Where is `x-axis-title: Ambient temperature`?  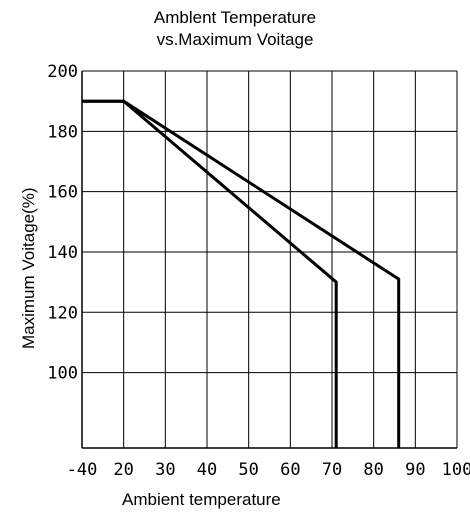
x-axis-title: Ambient temperature is located at coordinates (201, 499).